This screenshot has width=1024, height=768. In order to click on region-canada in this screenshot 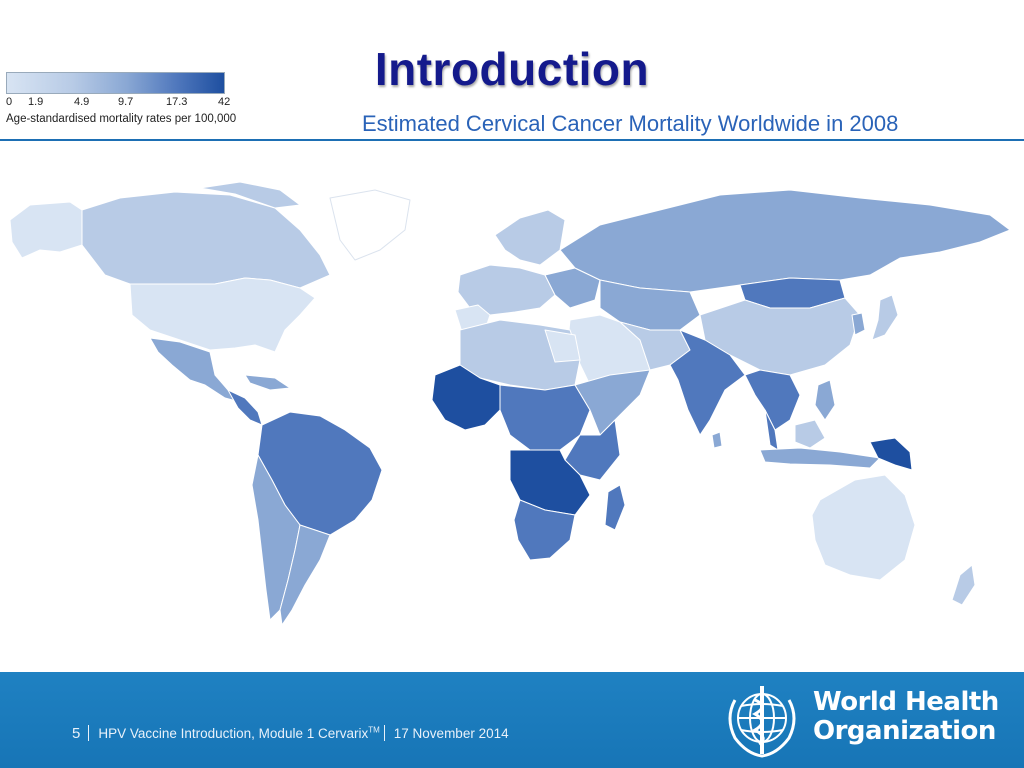, I will do `click(206, 240)`.